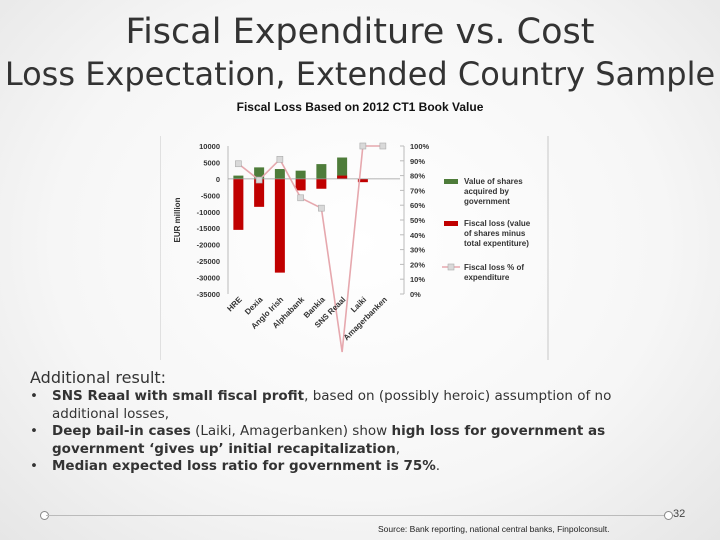  What do you see at coordinates (417, 161) in the screenshot?
I see `y2-tick-label: 90%` at bounding box center [417, 161].